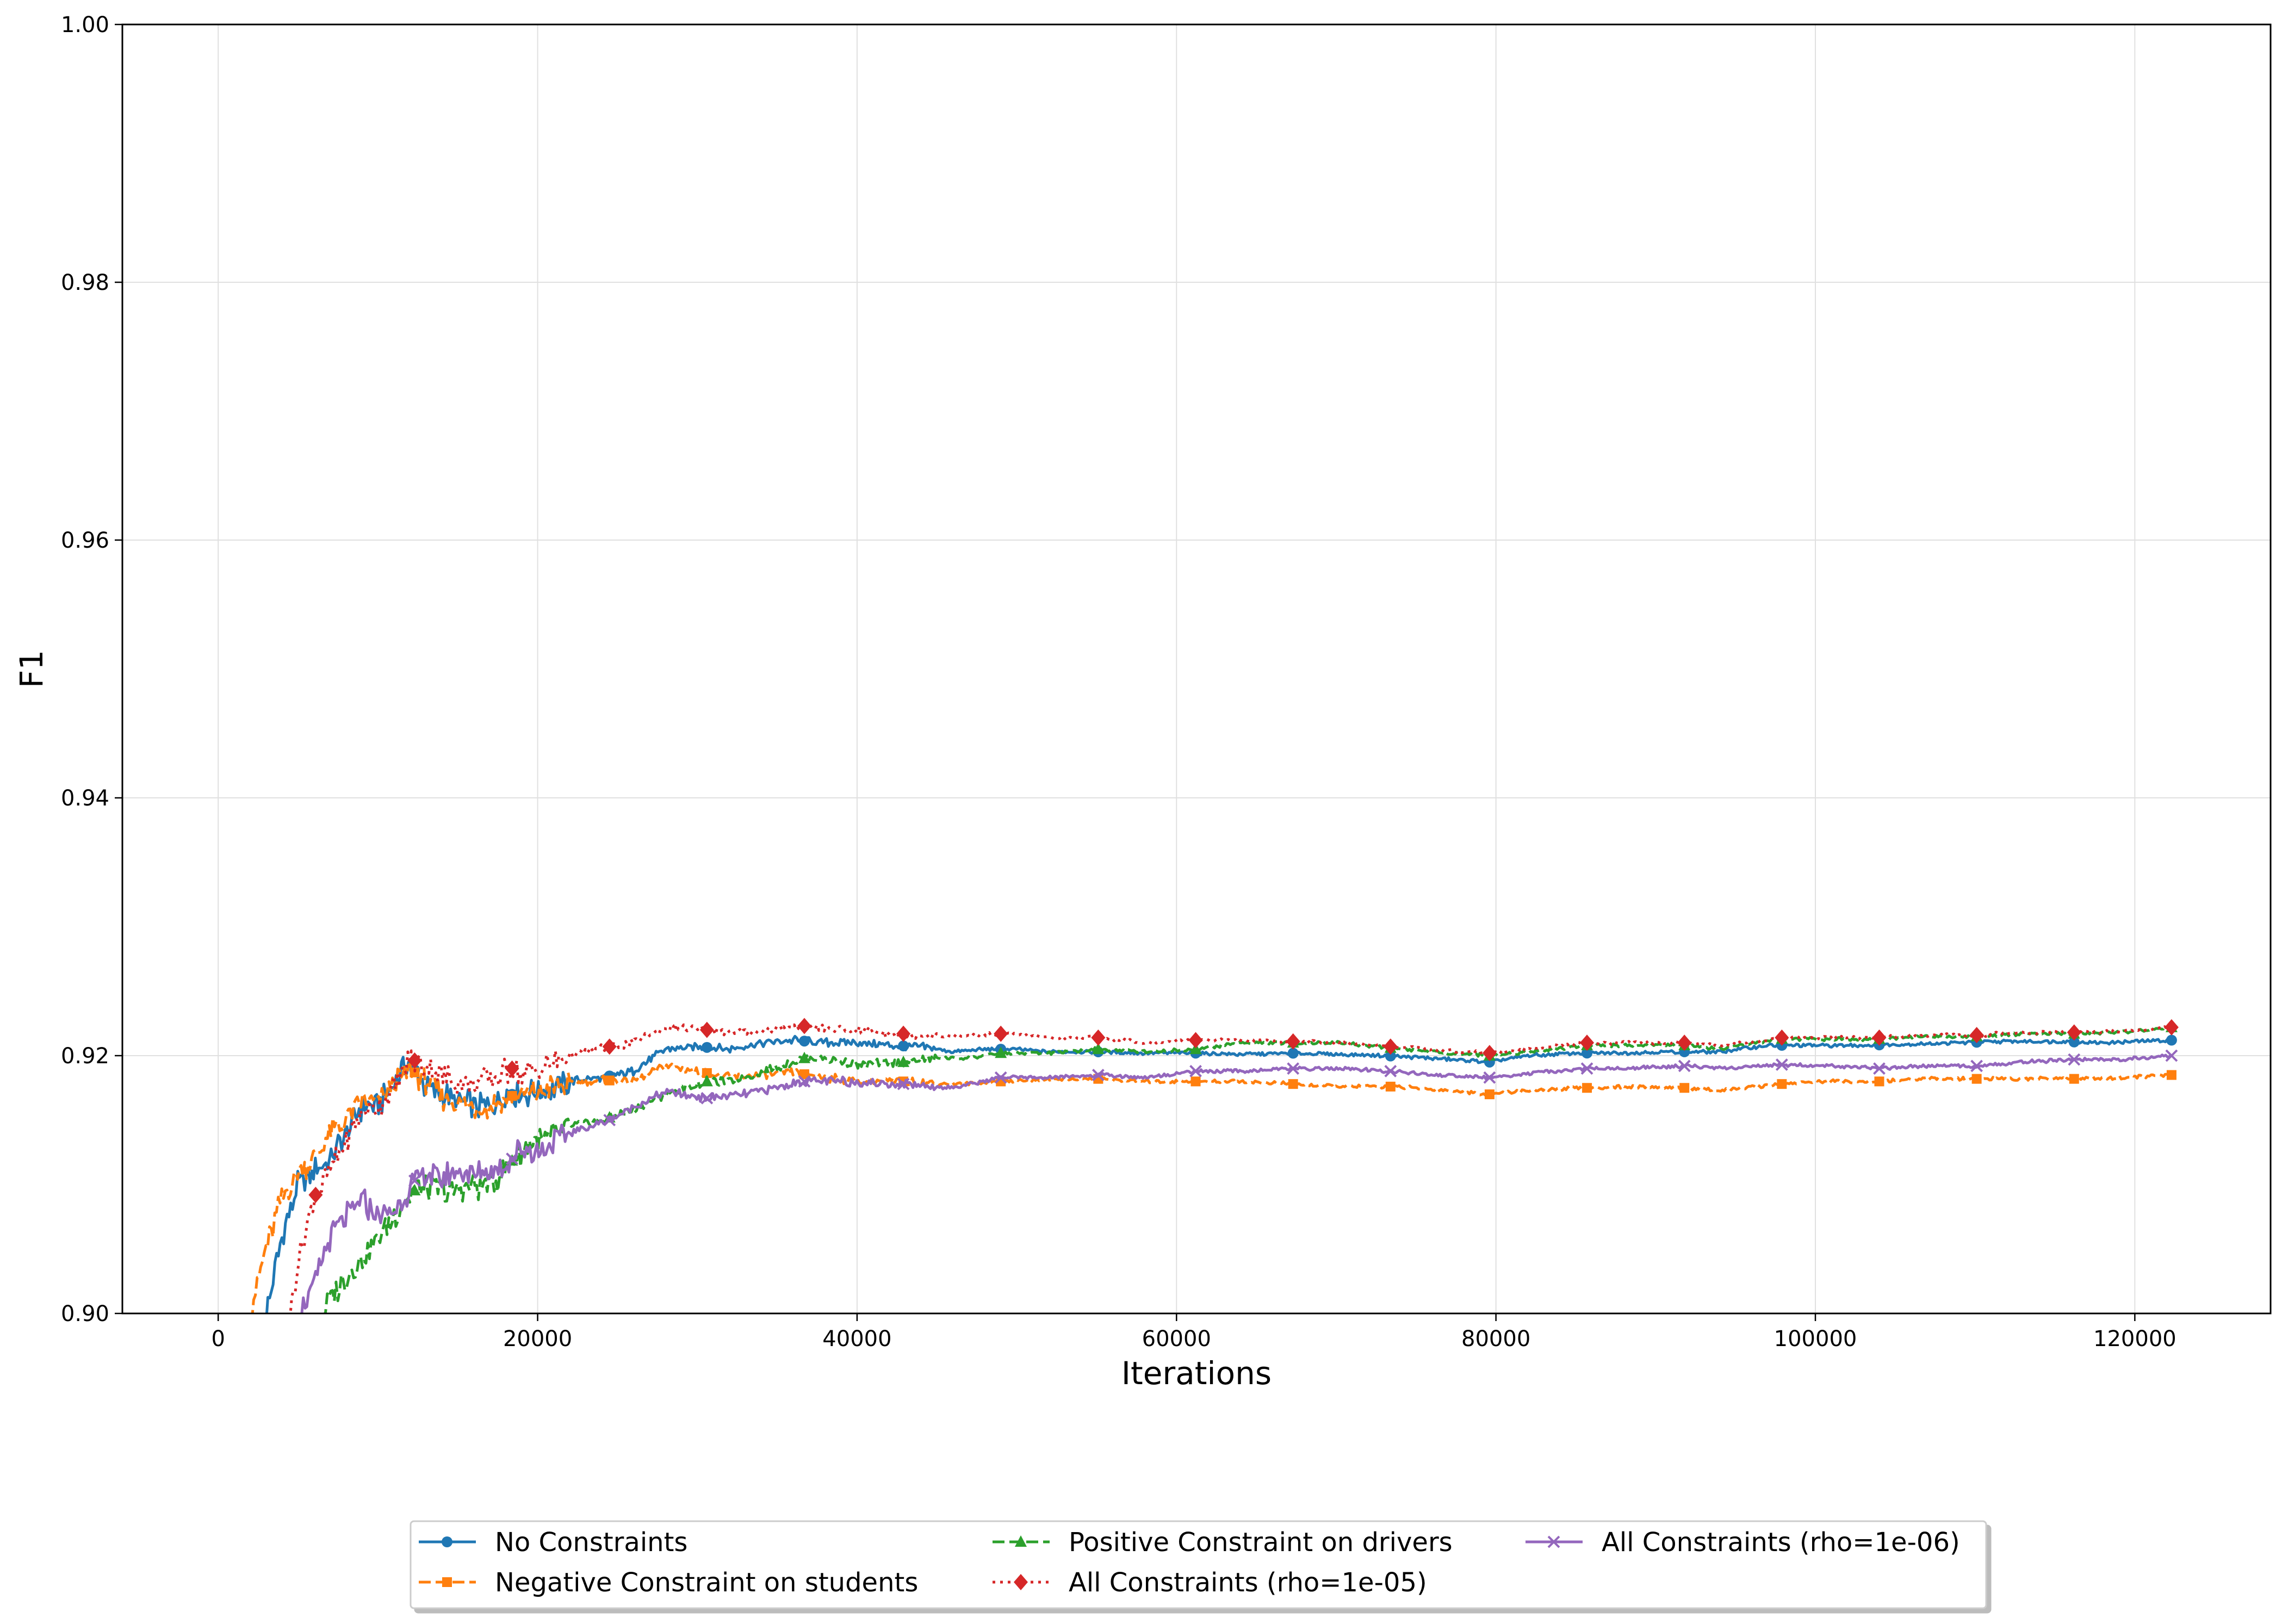 Image resolution: width=2282 pixels, height=1624 pixels. I want to click on y-tick-label: 1.00, so click(85, 25).